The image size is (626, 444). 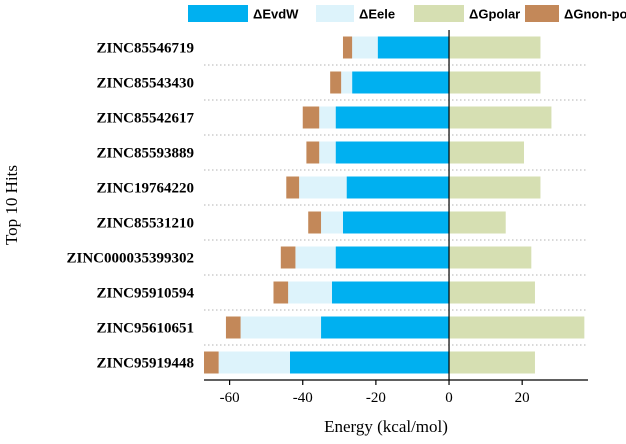 What do you see at coordinates (145, 154) in the screenshot?
I see `category-label: ZINC85593889` at bounding box center [145, 154].